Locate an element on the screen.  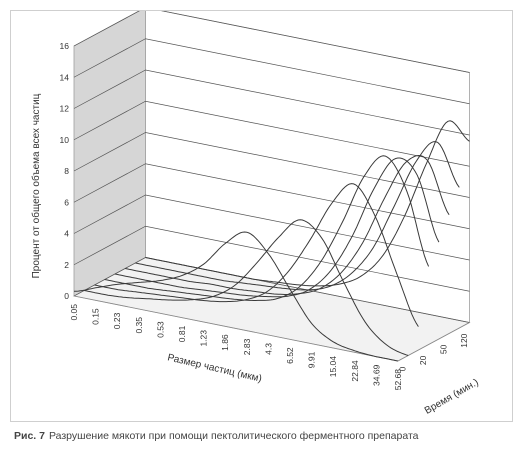
x-tick-label: 0.35 is located at coordinates (139, 325).